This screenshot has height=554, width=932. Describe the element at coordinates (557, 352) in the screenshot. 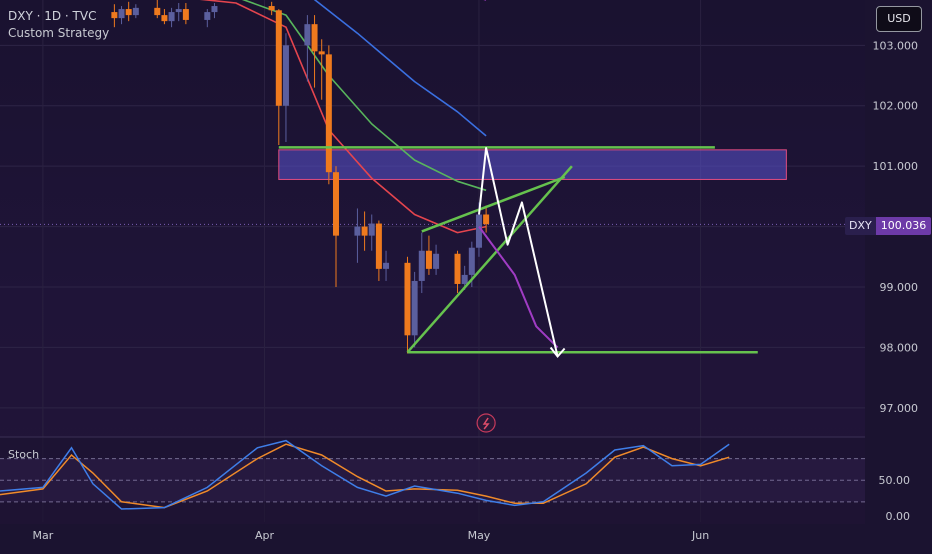

I see `projection-arrowhead` at that location.